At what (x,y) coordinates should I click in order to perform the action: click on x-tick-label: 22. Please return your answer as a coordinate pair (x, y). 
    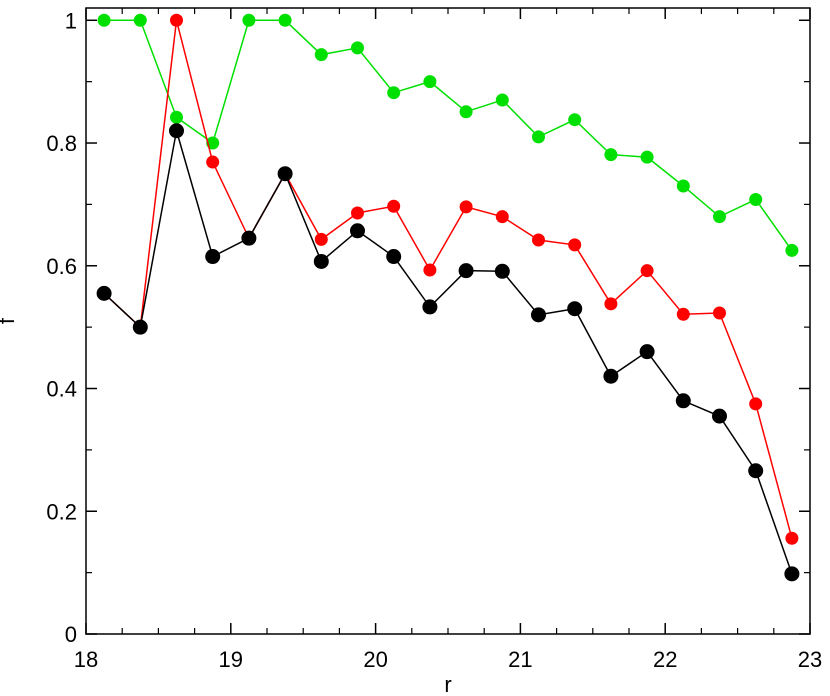
    Looking at the image, I should click on (665, 659).